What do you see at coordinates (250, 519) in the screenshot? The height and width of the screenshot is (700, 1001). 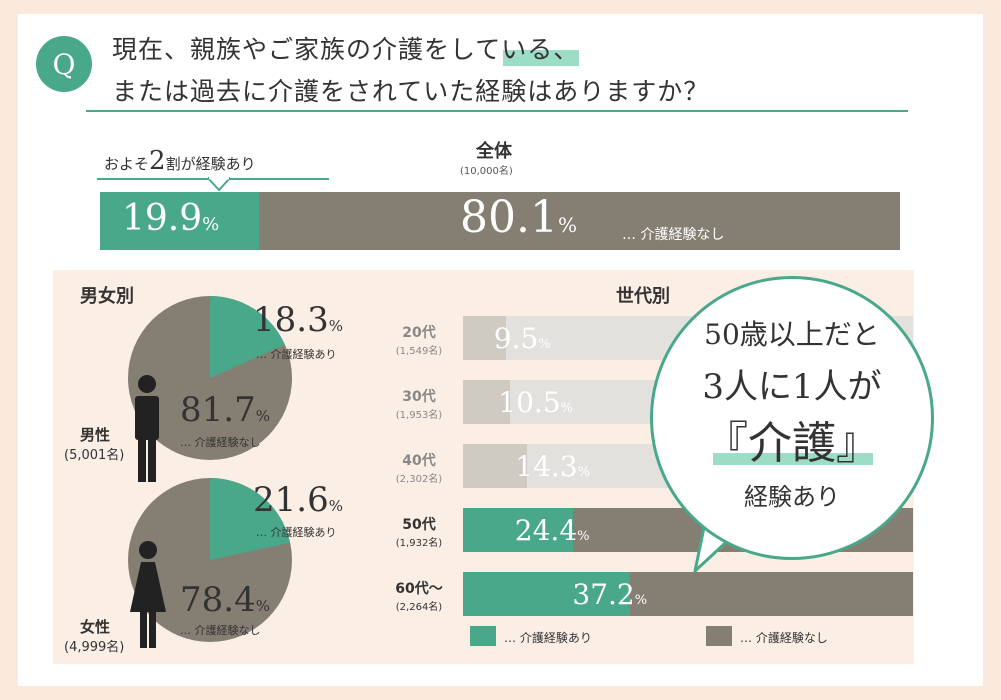 I see `female-yes-slice` at bounding box center [250, 519].